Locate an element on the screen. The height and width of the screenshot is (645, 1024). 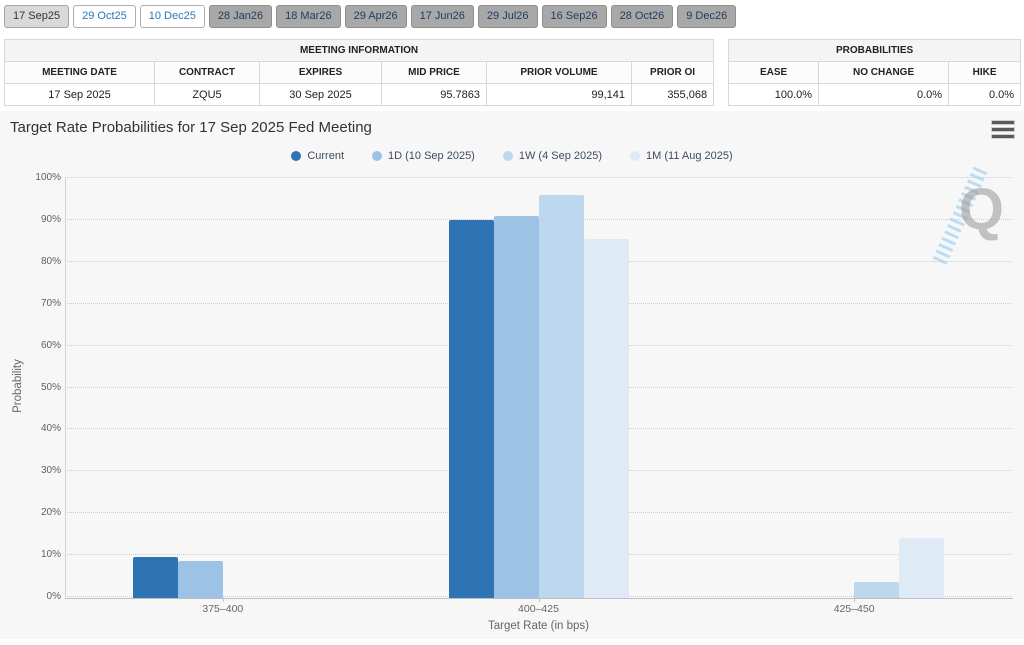
chart-export-menu-button is located at coordinates (1003, 129).